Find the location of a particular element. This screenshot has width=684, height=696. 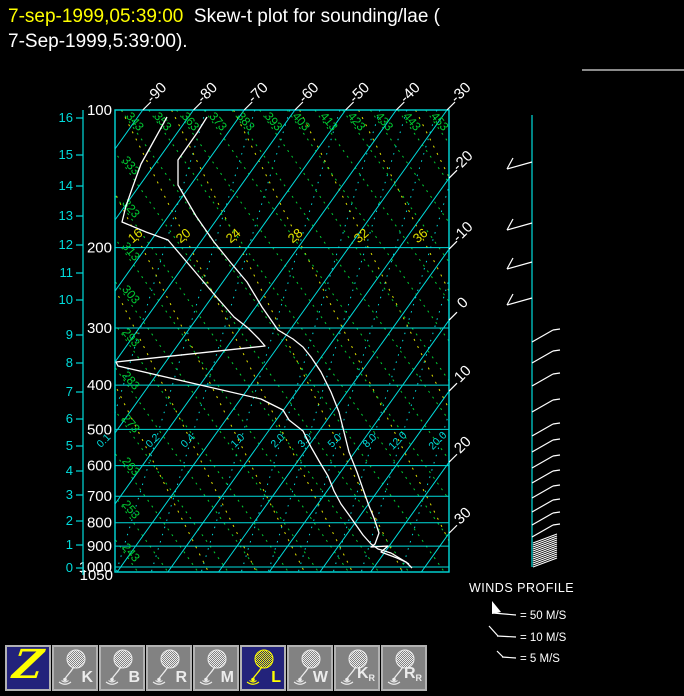

svg-text: -50 is located at coordinates (359, 92).